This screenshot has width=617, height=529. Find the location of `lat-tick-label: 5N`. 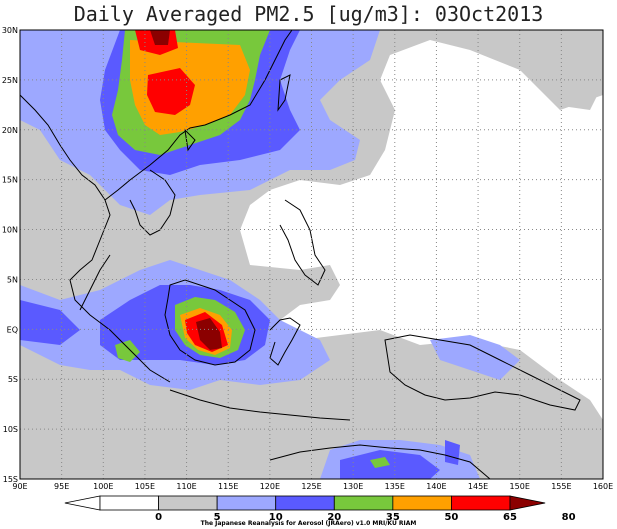

lat-tick-label: 5N is located at coordinates (12, 279).